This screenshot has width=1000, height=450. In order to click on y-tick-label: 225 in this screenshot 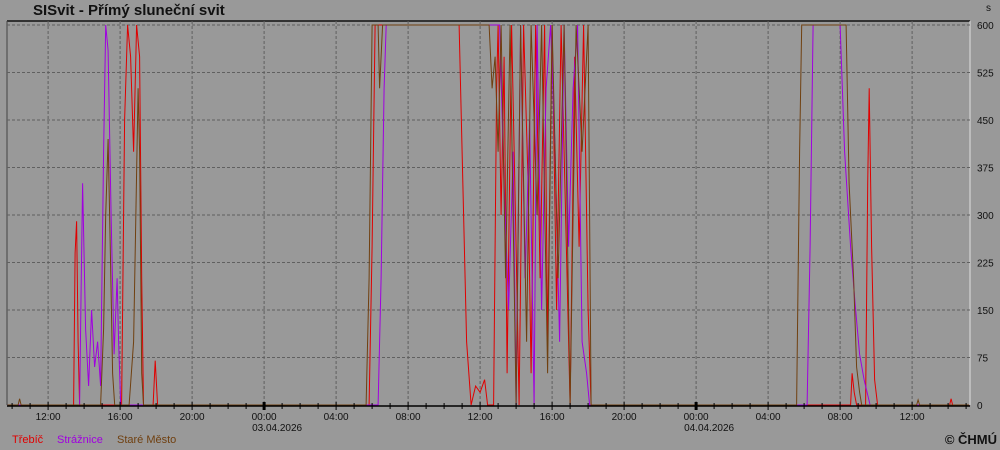, I will do `click(985, 264)`.